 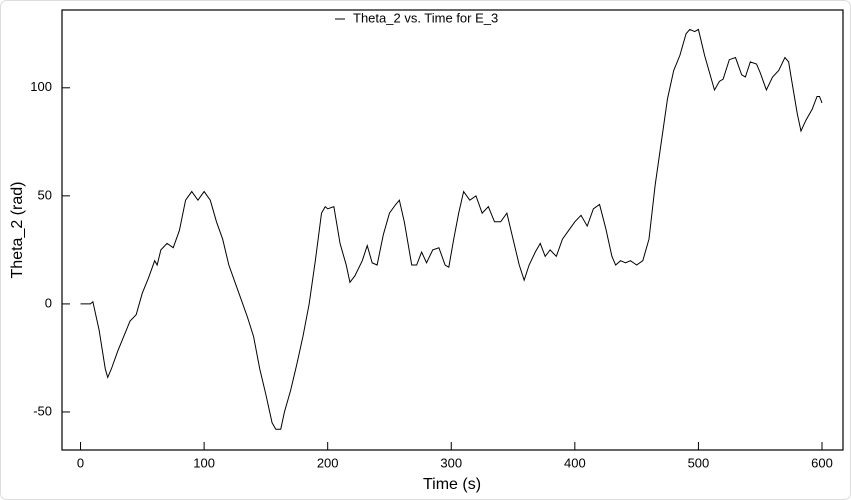 What do you see at coordinates (204, 462) in the screenshot?
I see `x-tick-label: 100` at bounding box center [204, 462].